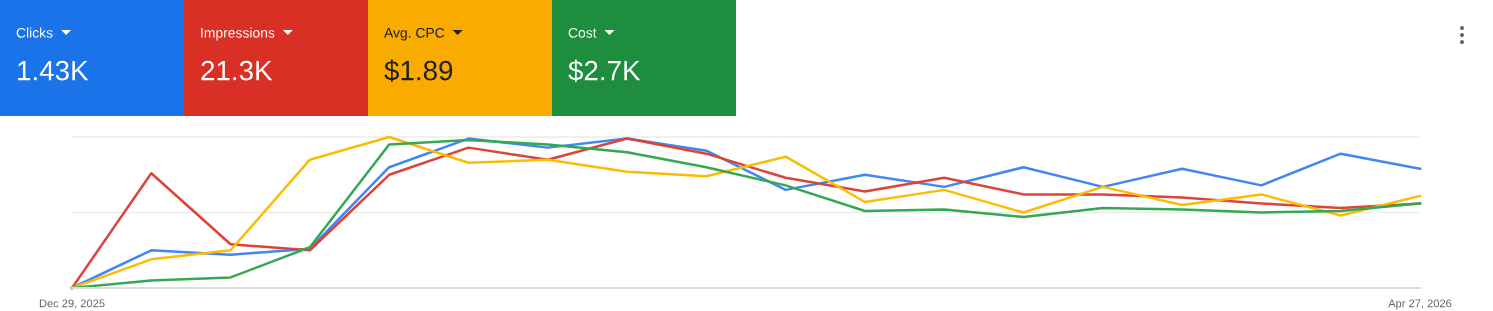 The image size is (1493, 311). Describe the element at coordinates (237, 70) in the screenshot. I see `text: 21.3K` at that location.